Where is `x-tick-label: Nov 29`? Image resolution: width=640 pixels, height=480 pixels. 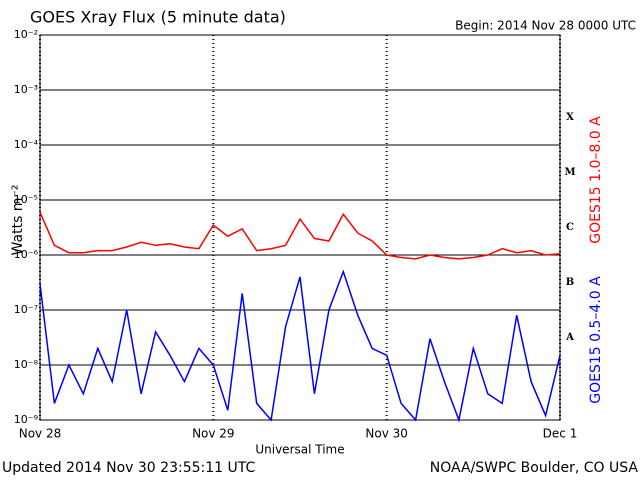 x-tick-label: Nov 29 is located at coordinates (213, 434).